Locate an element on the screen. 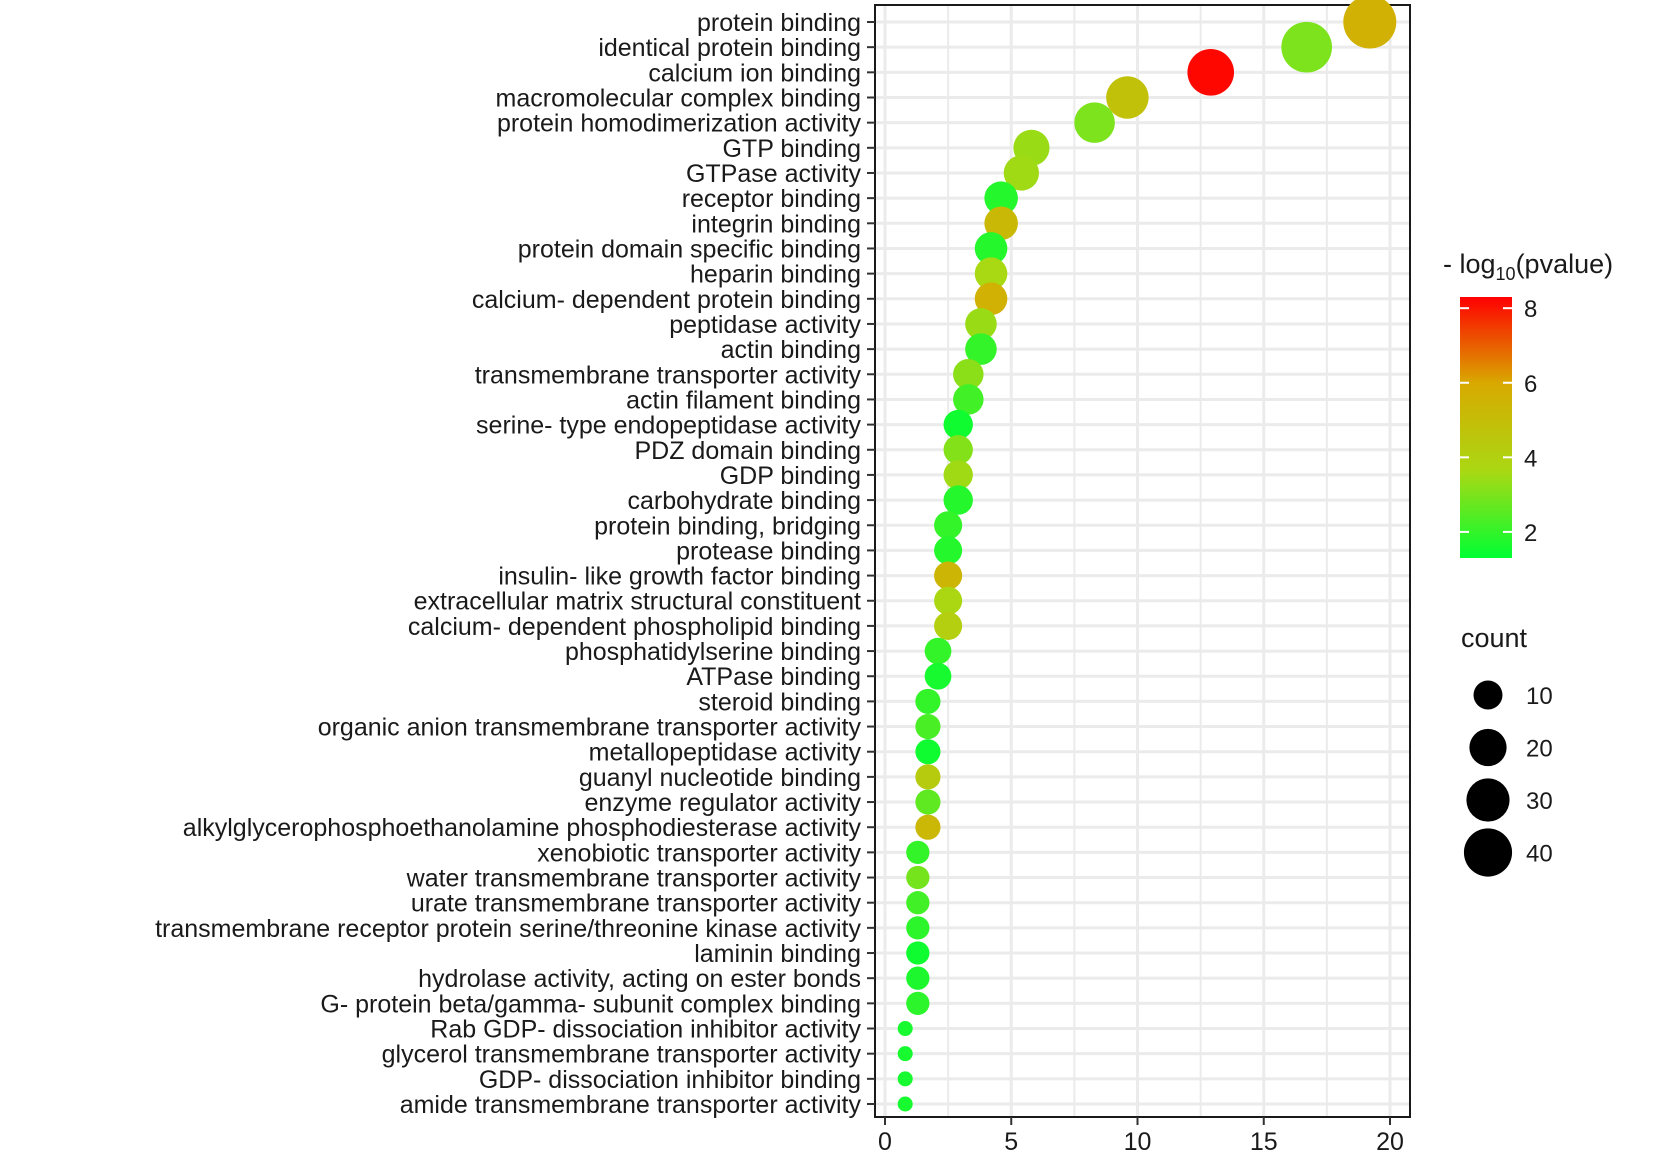 This screenshot has height=1159, width=1654. size-legend-items: 10 20 30 40 is located at coordinates (1508, 778).